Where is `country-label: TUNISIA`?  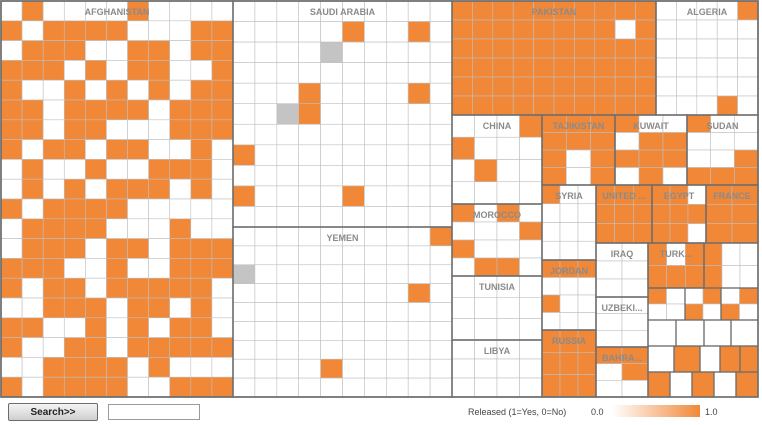
country-label: TUNISIA is located at coordinates (497, 287).